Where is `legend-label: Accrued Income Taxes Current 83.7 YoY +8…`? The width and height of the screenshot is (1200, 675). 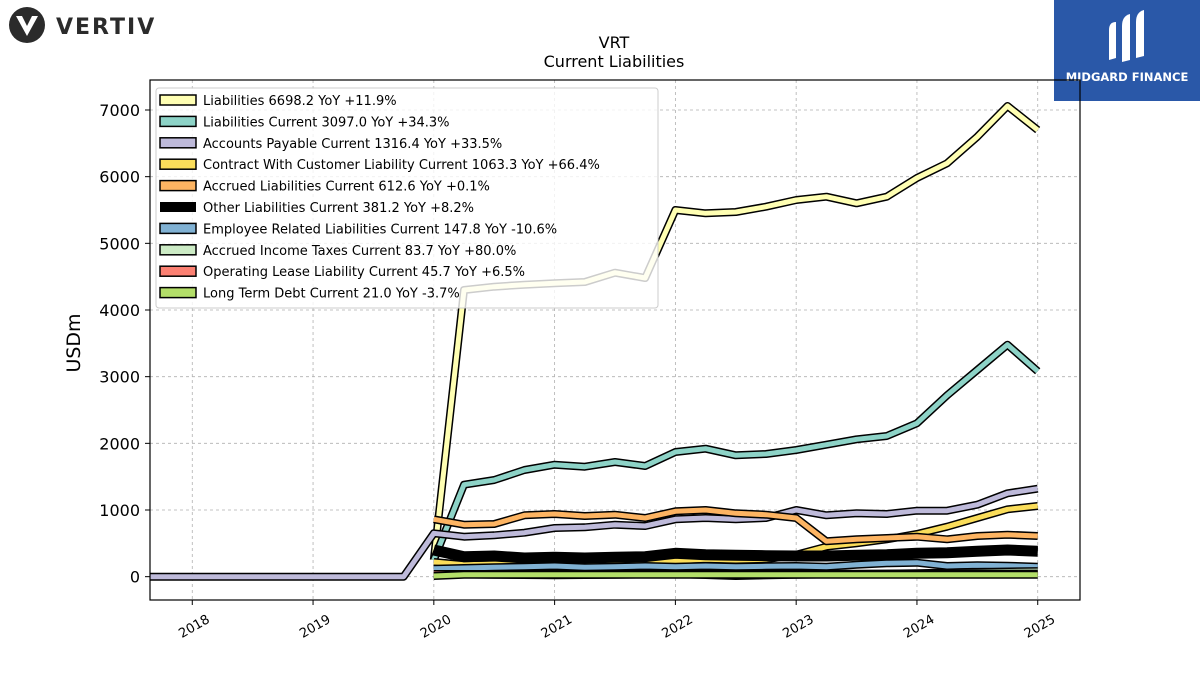
legend-label: Accrued Income Taxes Current 83.7 YoY +8… is located at coordinates (359, 251).